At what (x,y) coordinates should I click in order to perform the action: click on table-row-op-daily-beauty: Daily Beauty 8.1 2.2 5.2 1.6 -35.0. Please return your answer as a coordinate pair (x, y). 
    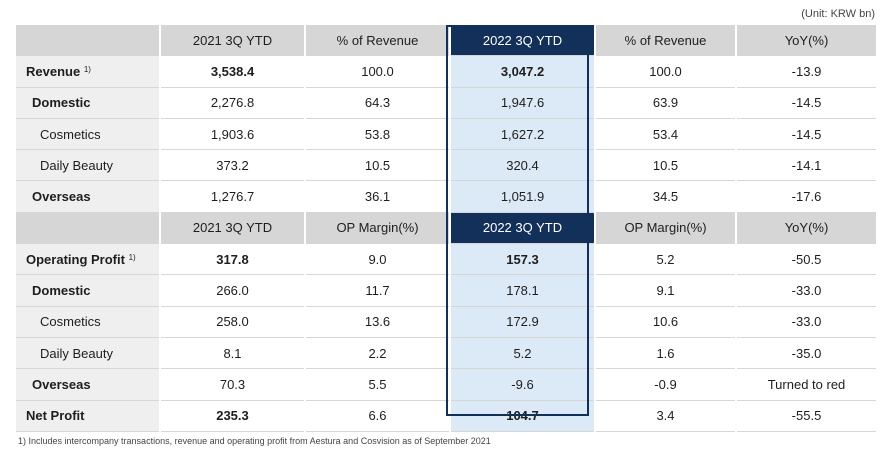
    Looking at the image, I should click on (446, 353).